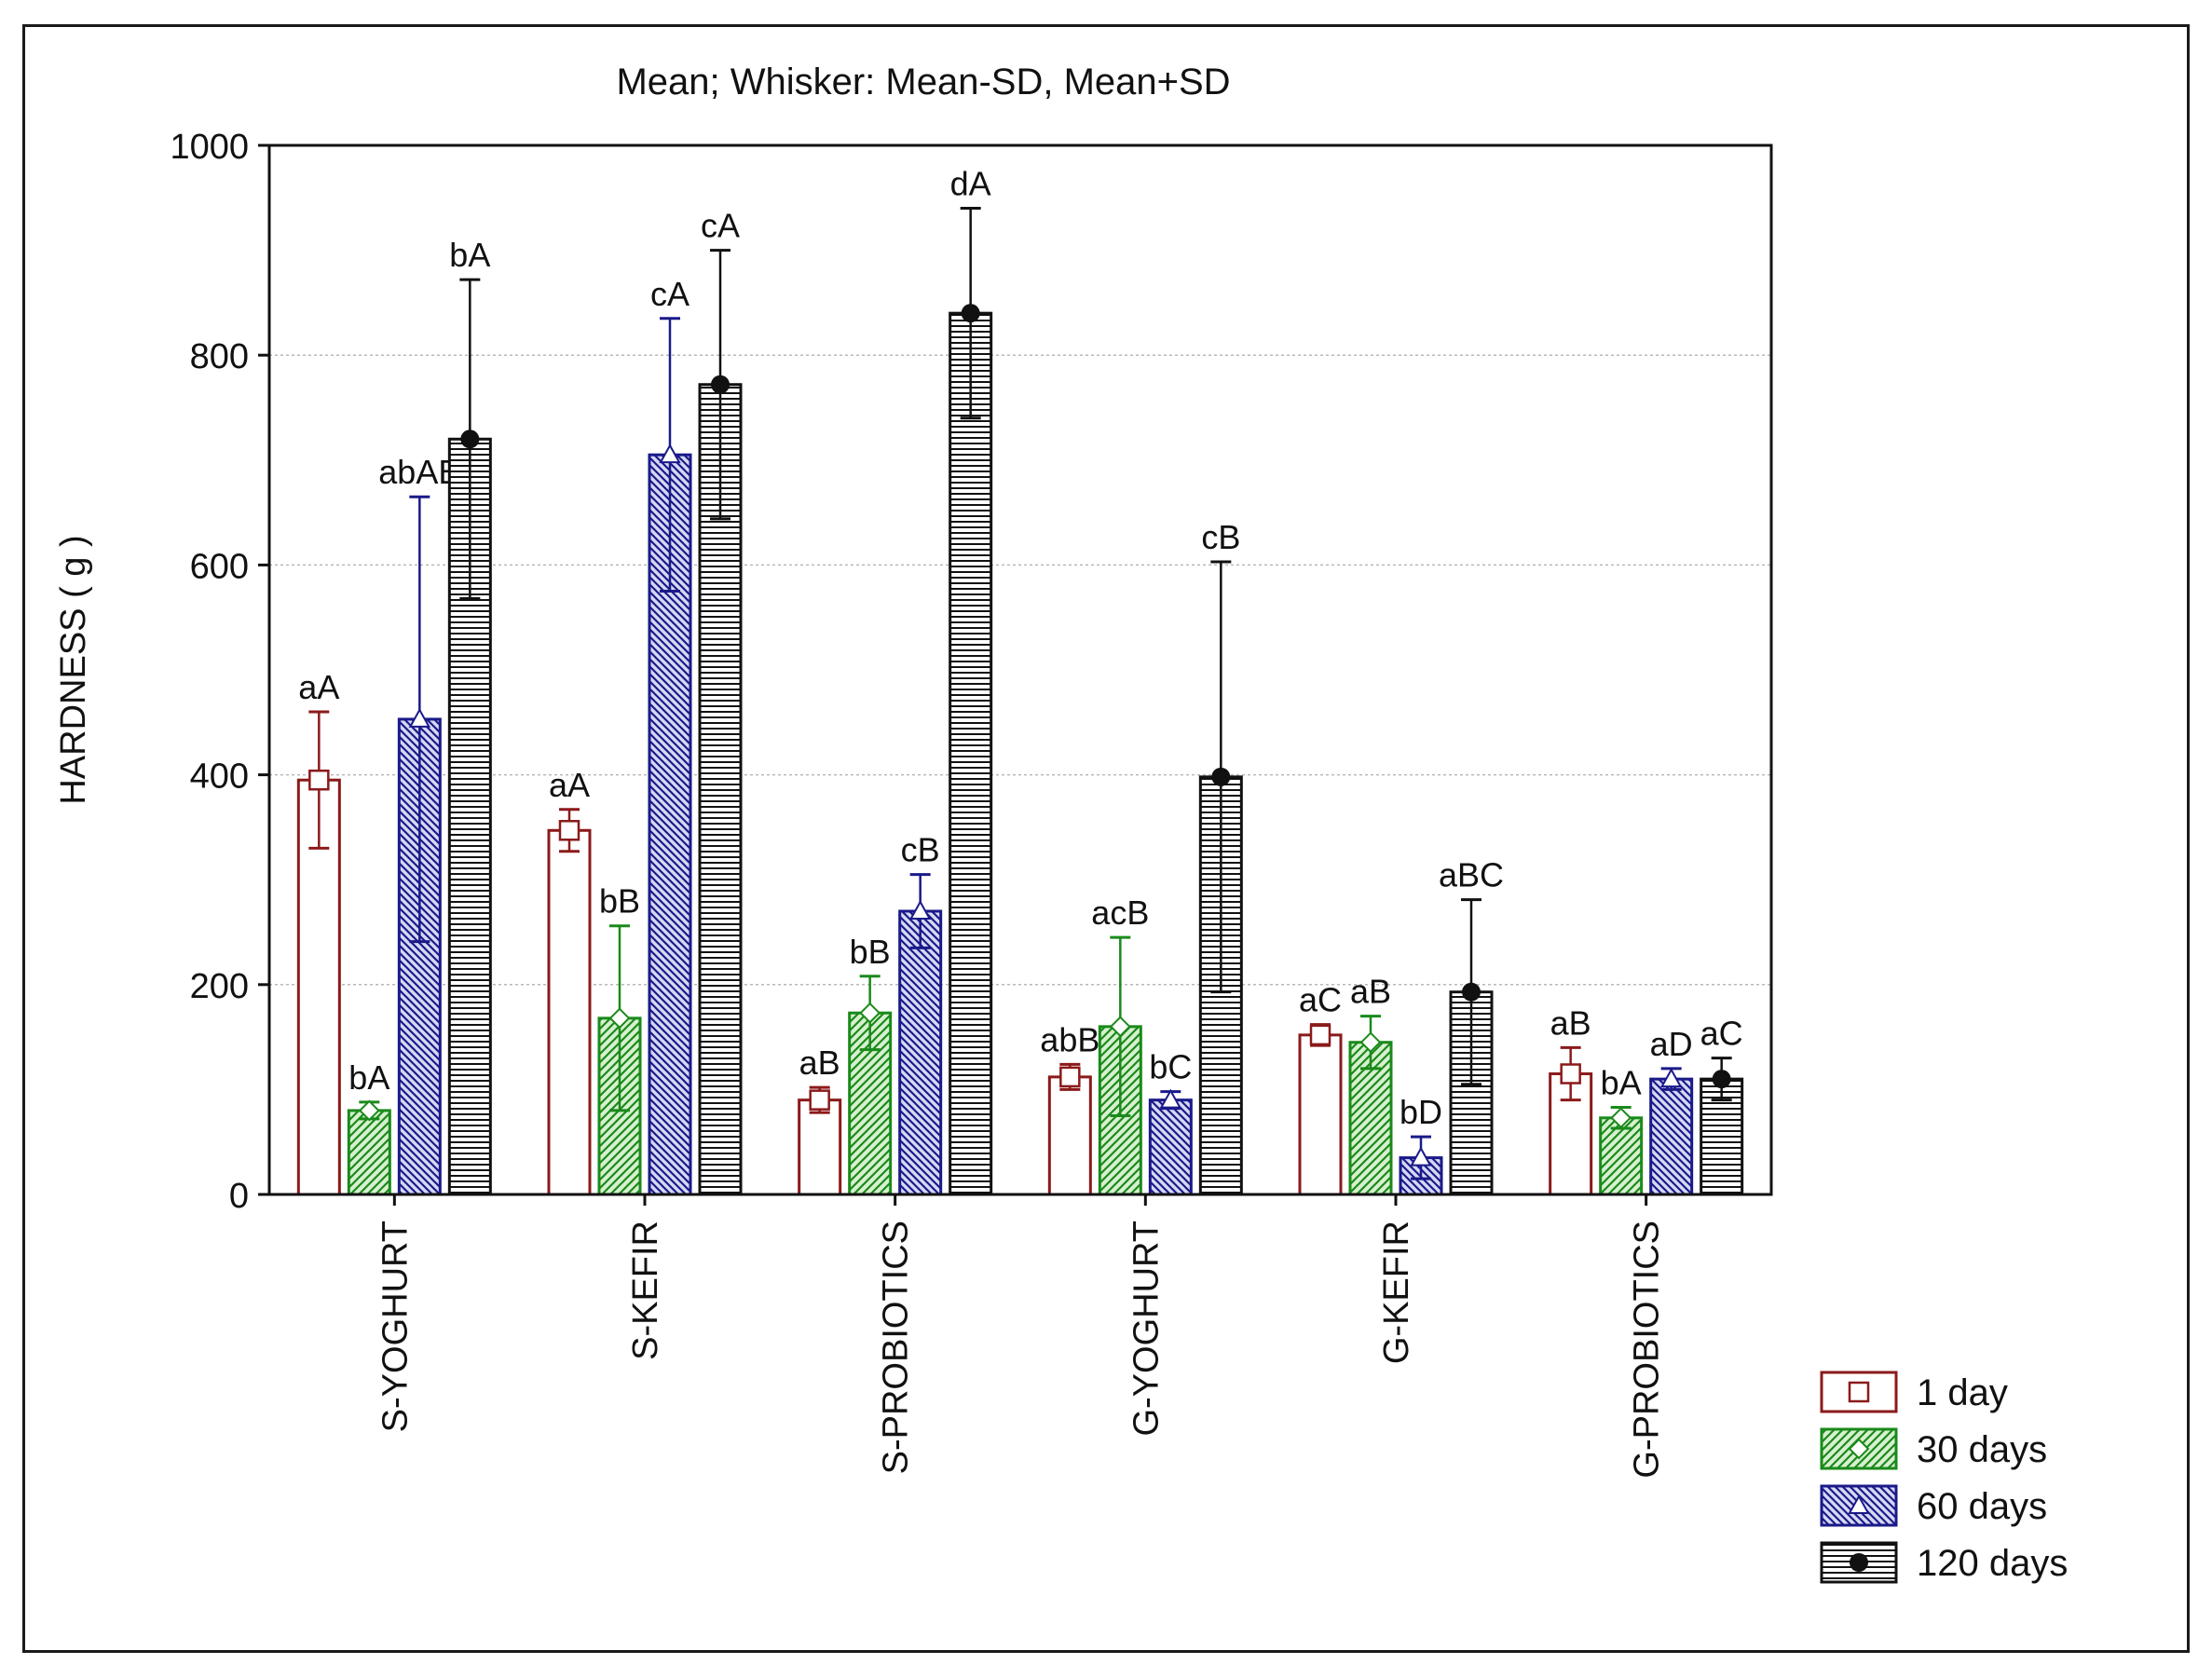 Image resolution: width=2212 pixels, height=1678 pixels. I want to click on legend: 1 day 30 days 60 days 120 days, so click(1944, 1477).